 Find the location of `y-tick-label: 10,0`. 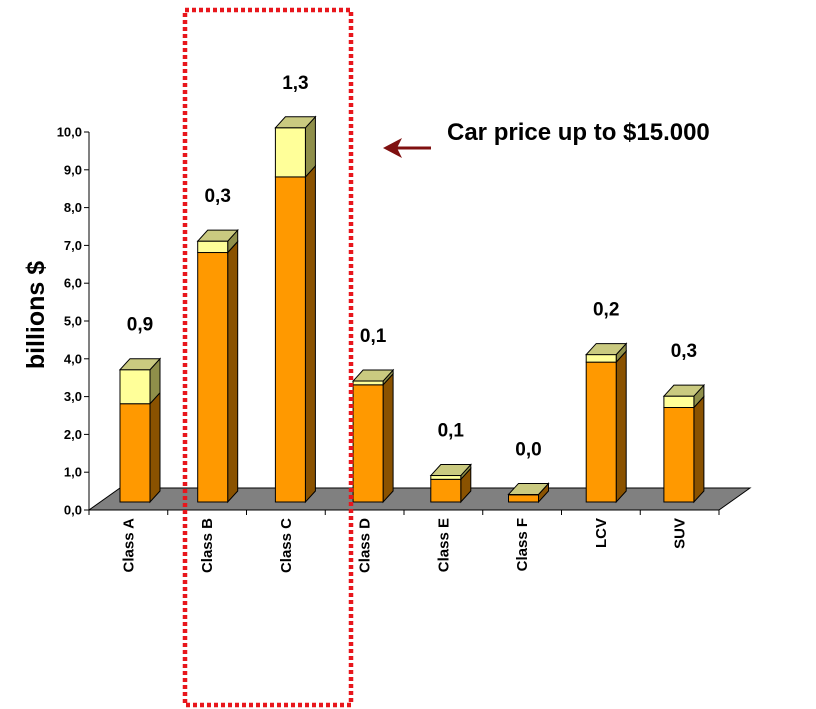

y-tick-label: 10,0 is located at coordinates (69, 132).